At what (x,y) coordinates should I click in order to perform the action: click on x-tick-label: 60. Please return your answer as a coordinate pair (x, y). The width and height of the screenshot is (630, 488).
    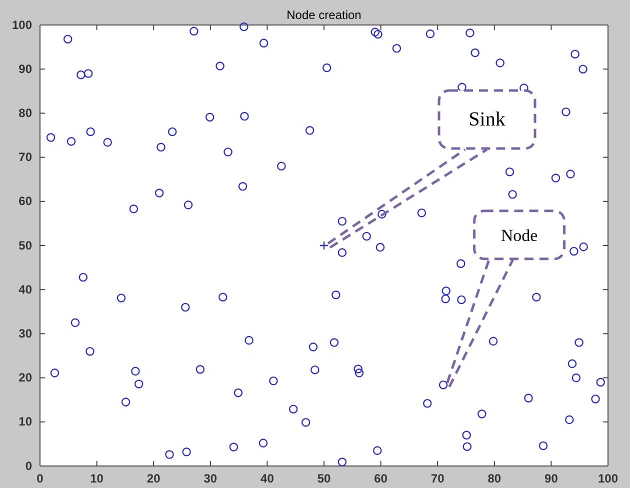
    Looking at the image, I should click on (381, 479).